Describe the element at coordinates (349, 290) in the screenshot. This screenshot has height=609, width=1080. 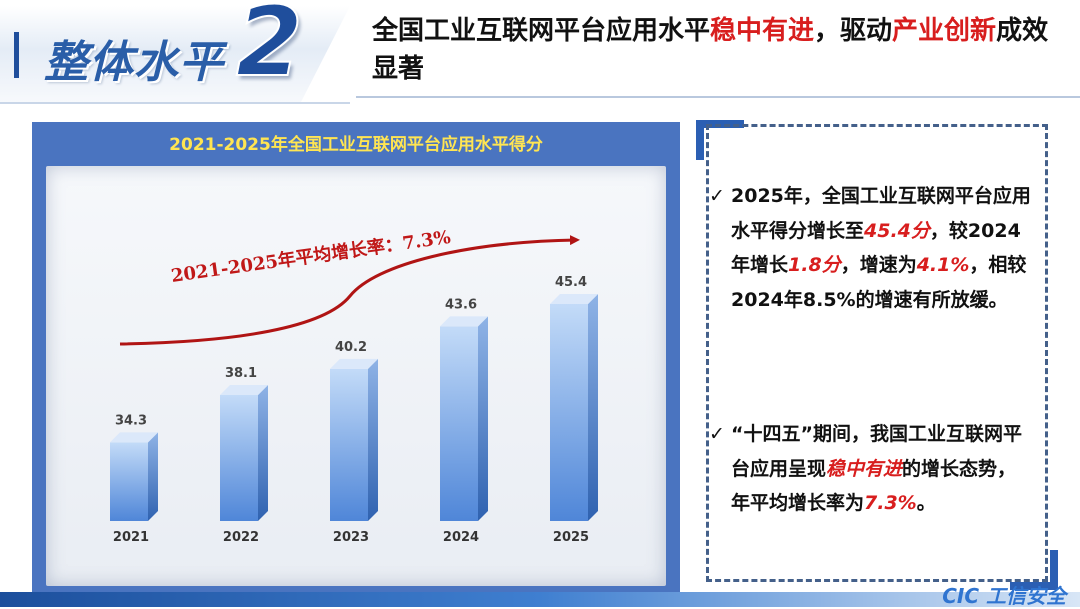
I see `growth-arrow` at that location.